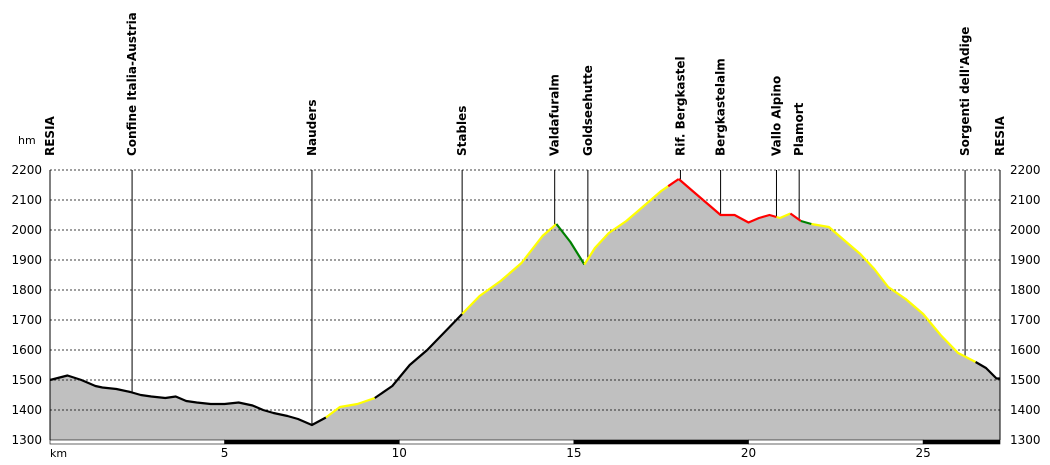  What do you see at coordinates (312, 128) in the screenshot?
I see `waypoint-label: Nauders` at bounding box center [312, 128].